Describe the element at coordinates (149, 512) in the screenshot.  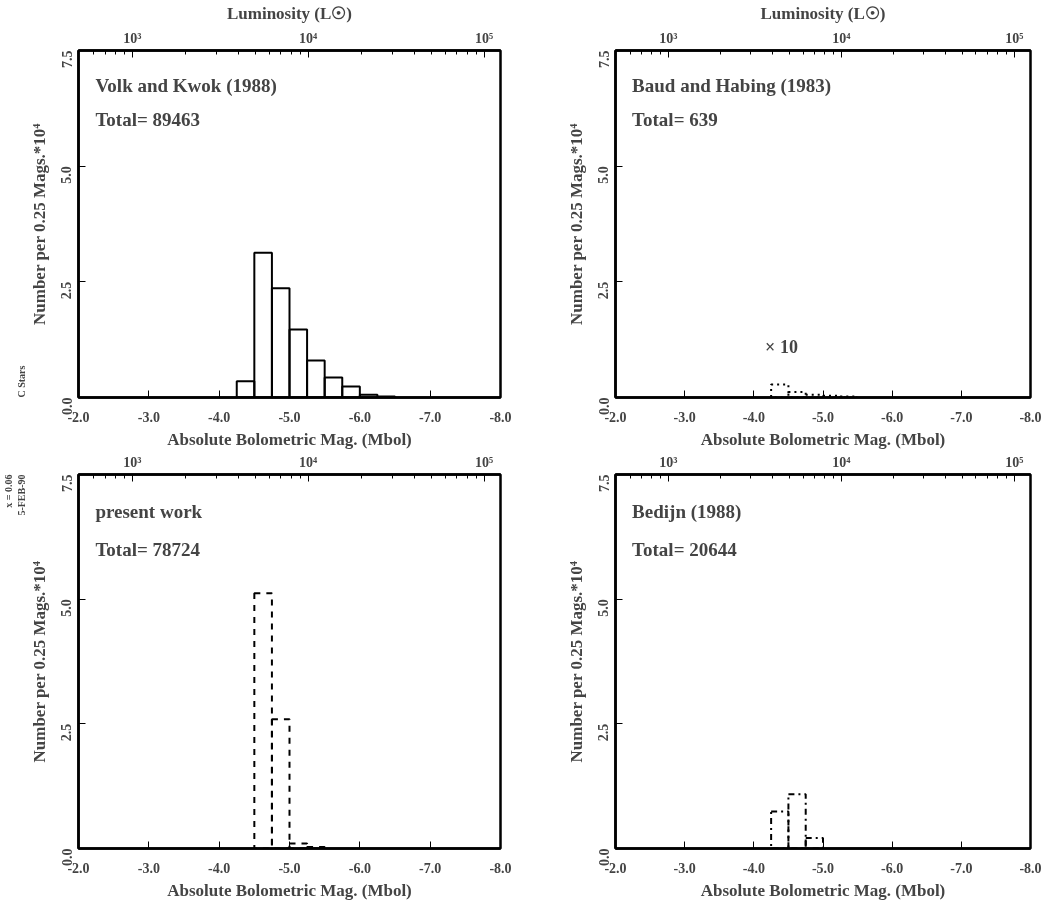
I see `text: present work` at that location.